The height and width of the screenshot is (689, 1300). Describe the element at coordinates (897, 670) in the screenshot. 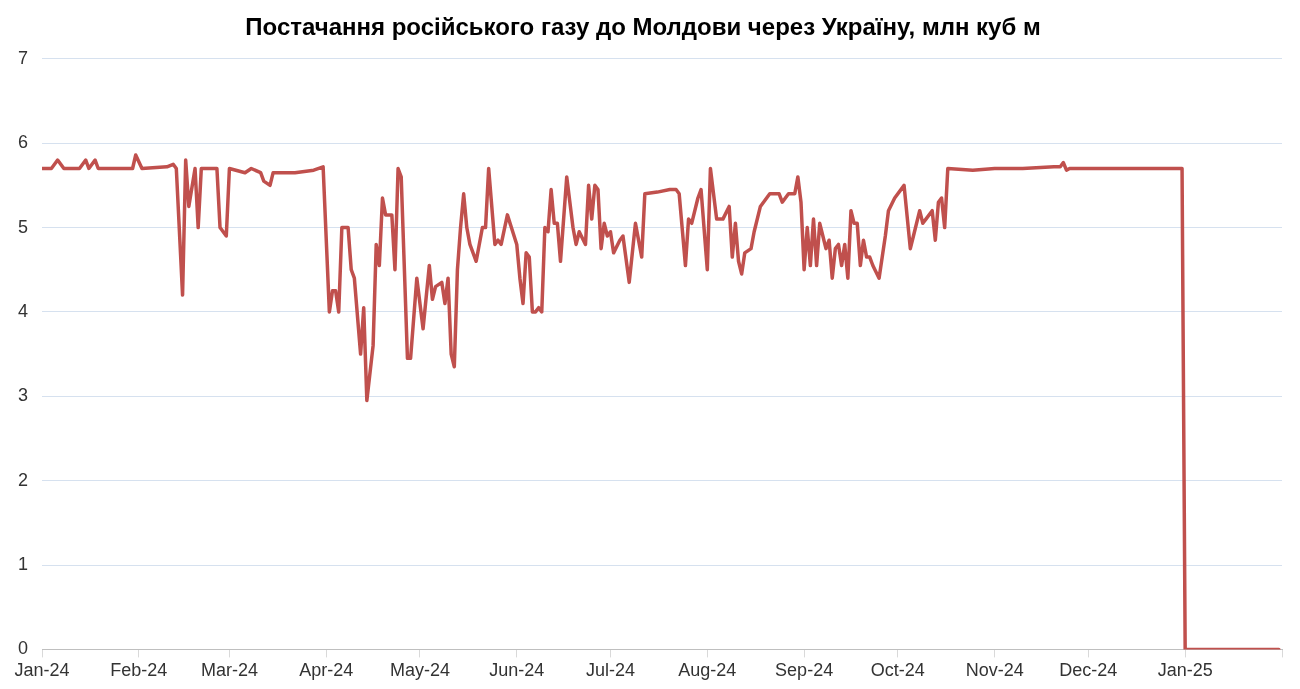

I see `x-tick-label: Oct-24` at that location.